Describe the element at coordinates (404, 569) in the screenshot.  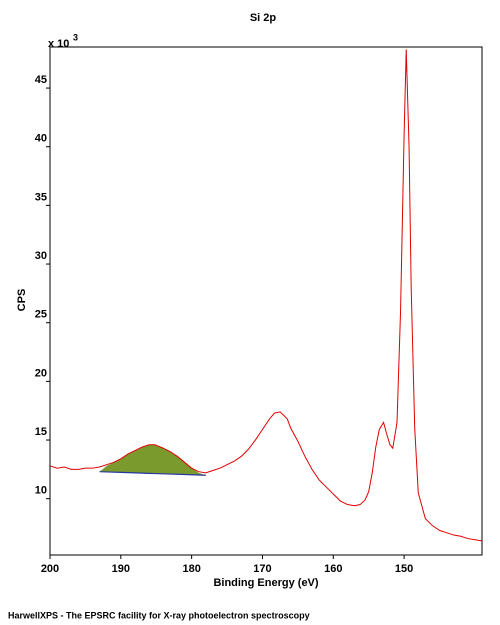
I see `x-tick-label: 150` at that location.